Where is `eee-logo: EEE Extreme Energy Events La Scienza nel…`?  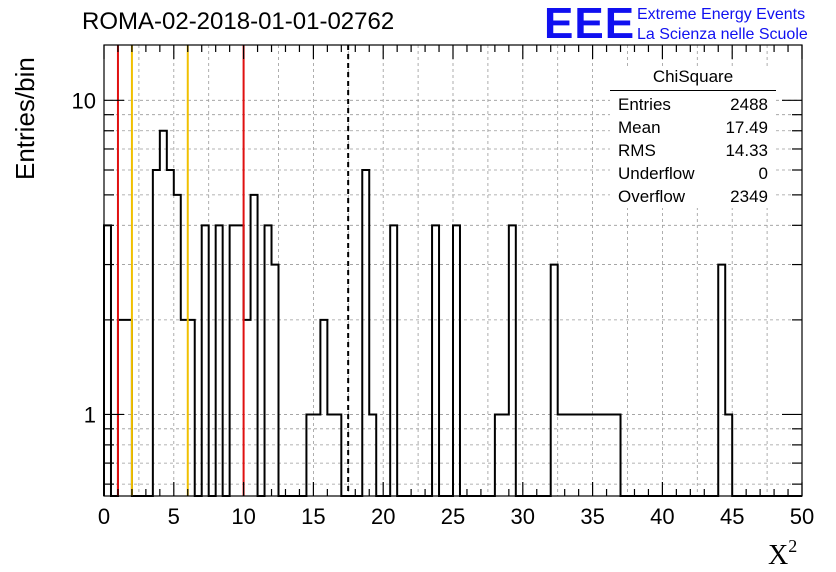 eee-logo: EEE Extreme Energy Events La Scienza nel… is located at coordinates (688, 26).